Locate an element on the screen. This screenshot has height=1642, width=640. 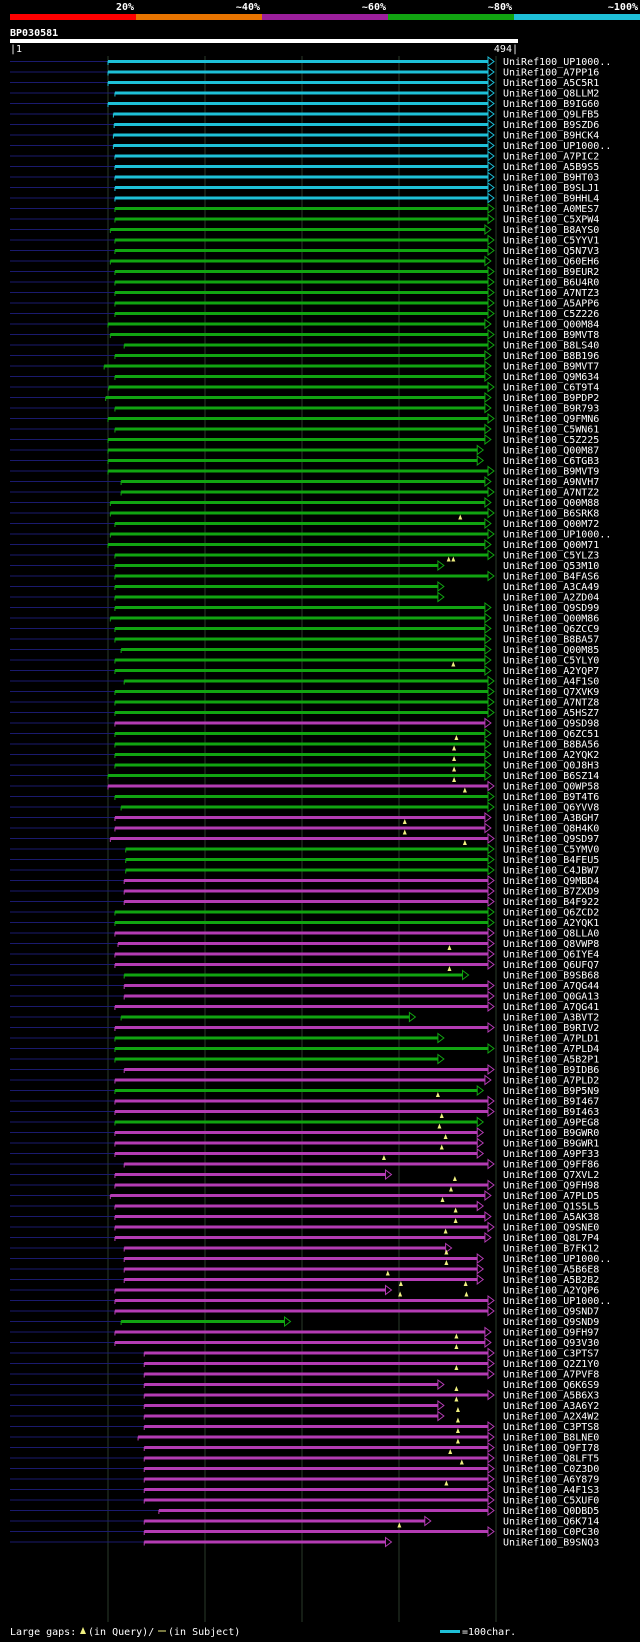
hit-row: UniRef100_C5WN61 is located at coordinates (304, 429).